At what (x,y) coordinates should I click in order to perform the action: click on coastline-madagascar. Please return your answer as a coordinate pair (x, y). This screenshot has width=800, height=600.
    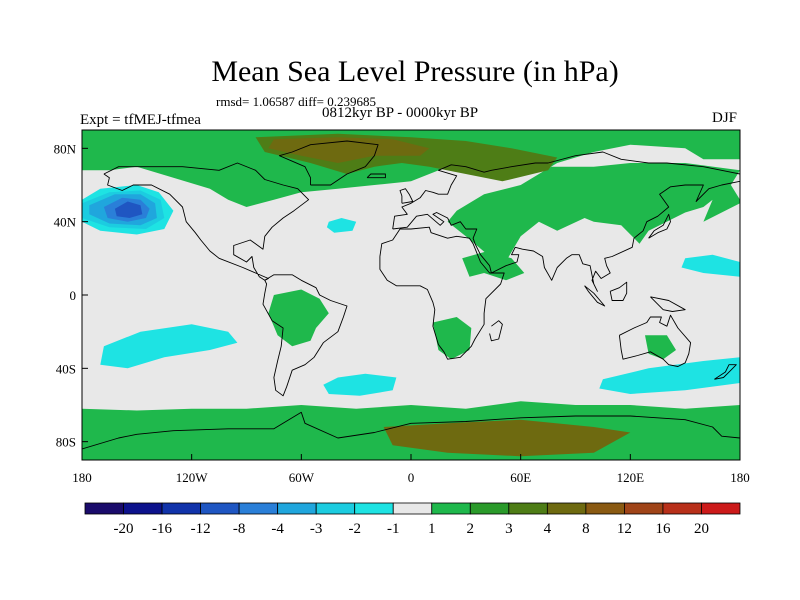
    Looking at the image, I should click on (496, 331).